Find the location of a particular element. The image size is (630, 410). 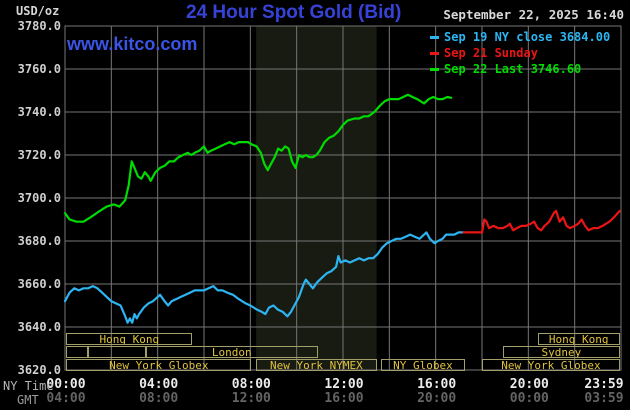

x-tick-gmt: 00:00 is located at coordinates (529, 398).